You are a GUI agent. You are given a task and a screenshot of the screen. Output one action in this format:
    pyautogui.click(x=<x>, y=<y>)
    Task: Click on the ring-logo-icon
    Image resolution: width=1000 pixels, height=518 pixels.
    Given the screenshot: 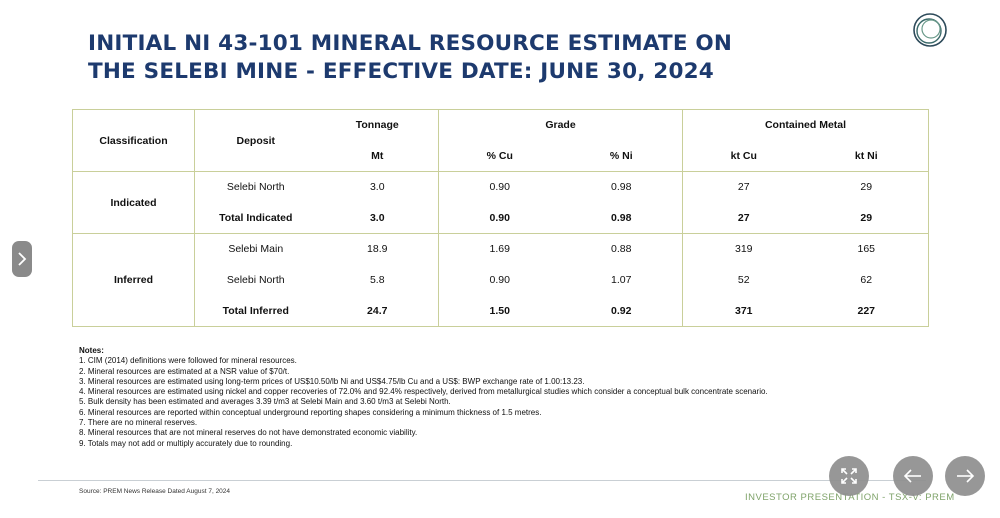 What is the action you would take?
    pyautogui.click(x=930, y=30)
    